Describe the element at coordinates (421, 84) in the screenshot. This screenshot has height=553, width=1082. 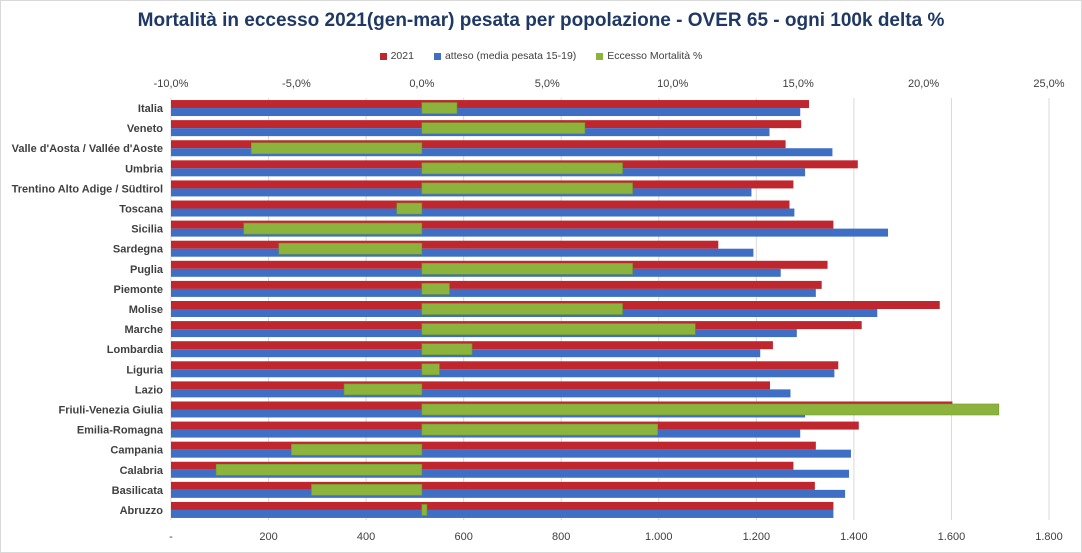
I see `x-tick-label-top: 0,0%` at that location.